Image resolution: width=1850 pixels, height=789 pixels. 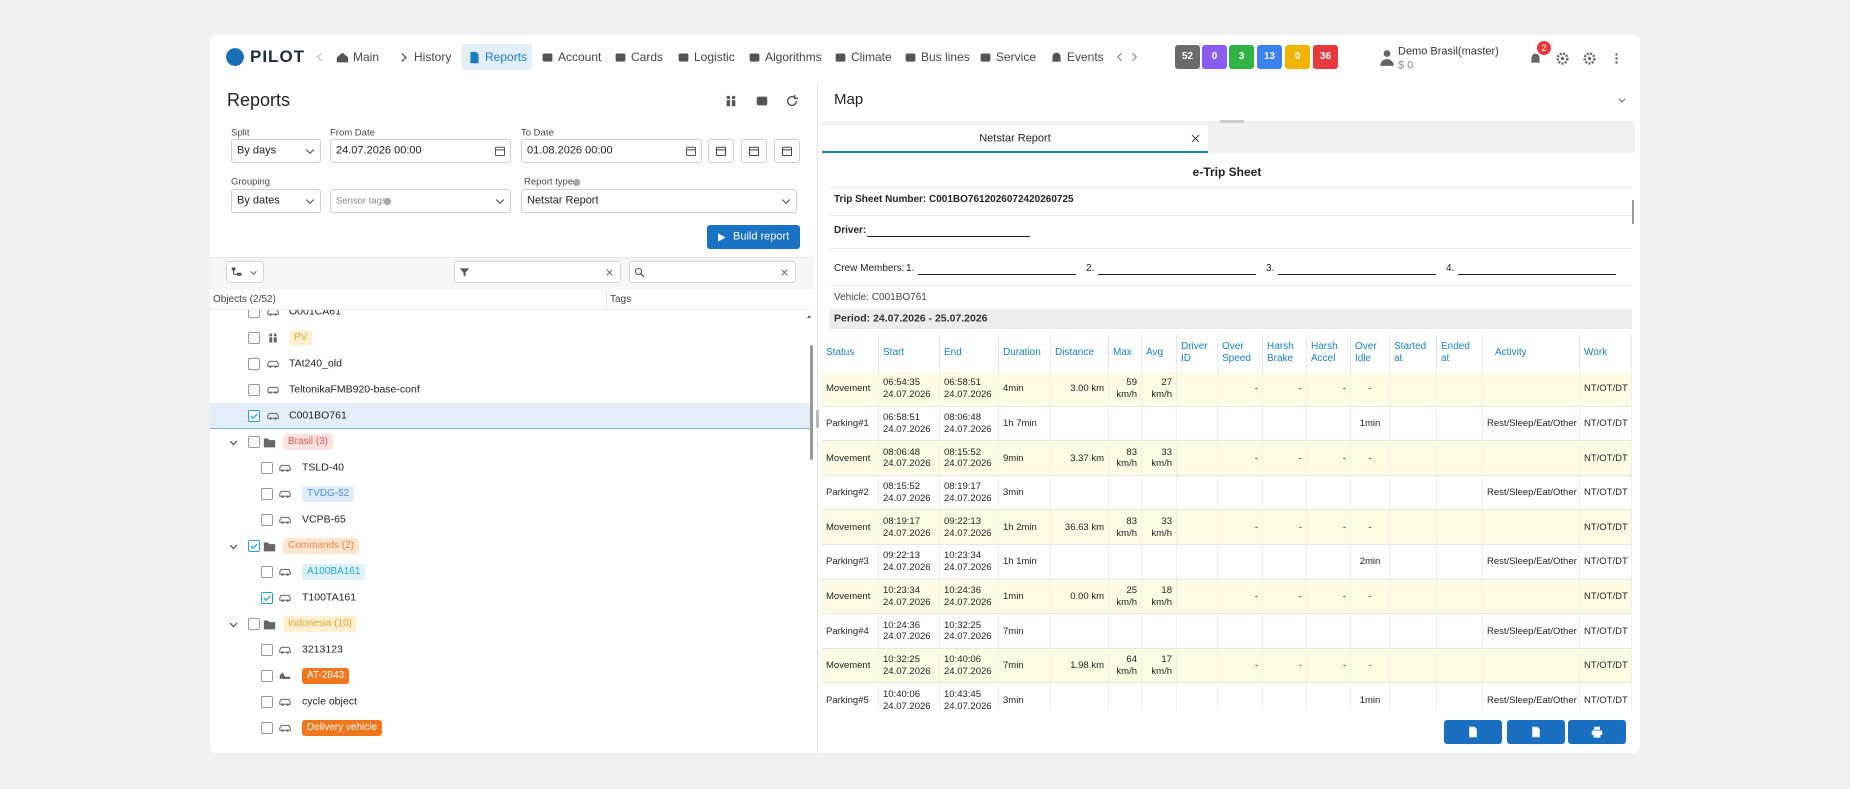 I want to click on tree-row: A100BA161, so click(x=510, y=572).